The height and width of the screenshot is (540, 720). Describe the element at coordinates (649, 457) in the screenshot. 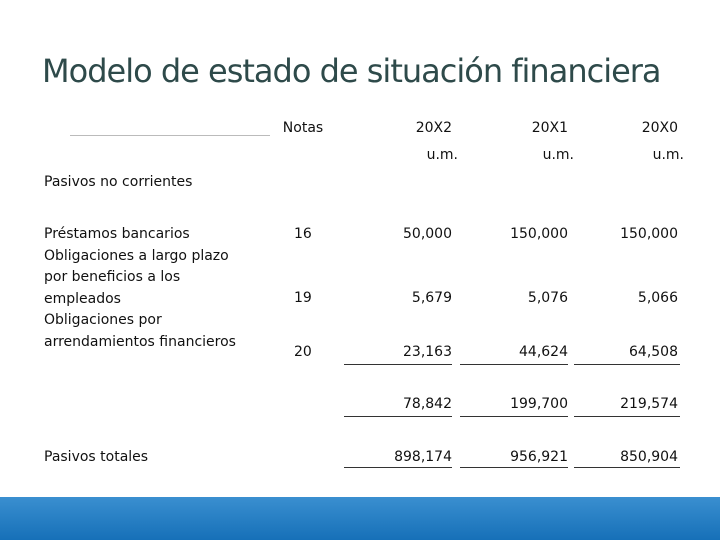

I see `total-cell: 850,904` at that location.